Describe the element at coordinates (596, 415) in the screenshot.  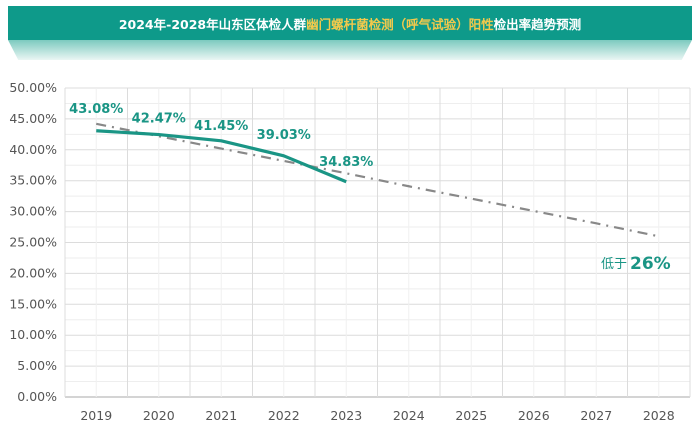
I see `x-tick-label: 2027` at that location.